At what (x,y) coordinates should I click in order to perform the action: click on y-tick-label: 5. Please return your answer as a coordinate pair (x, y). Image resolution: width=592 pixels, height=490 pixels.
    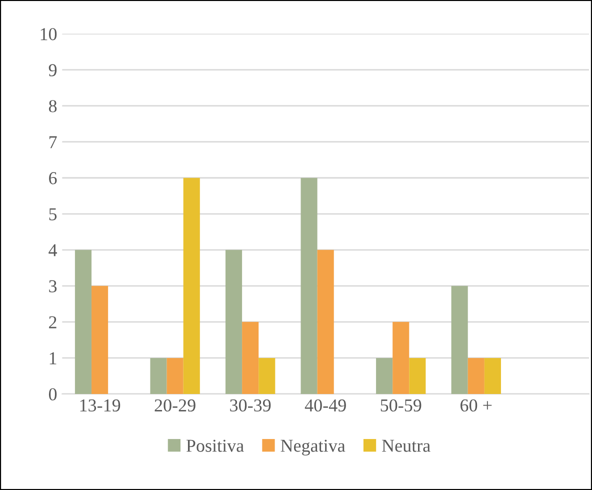
    Looking at the image, I should click on (53, 214).